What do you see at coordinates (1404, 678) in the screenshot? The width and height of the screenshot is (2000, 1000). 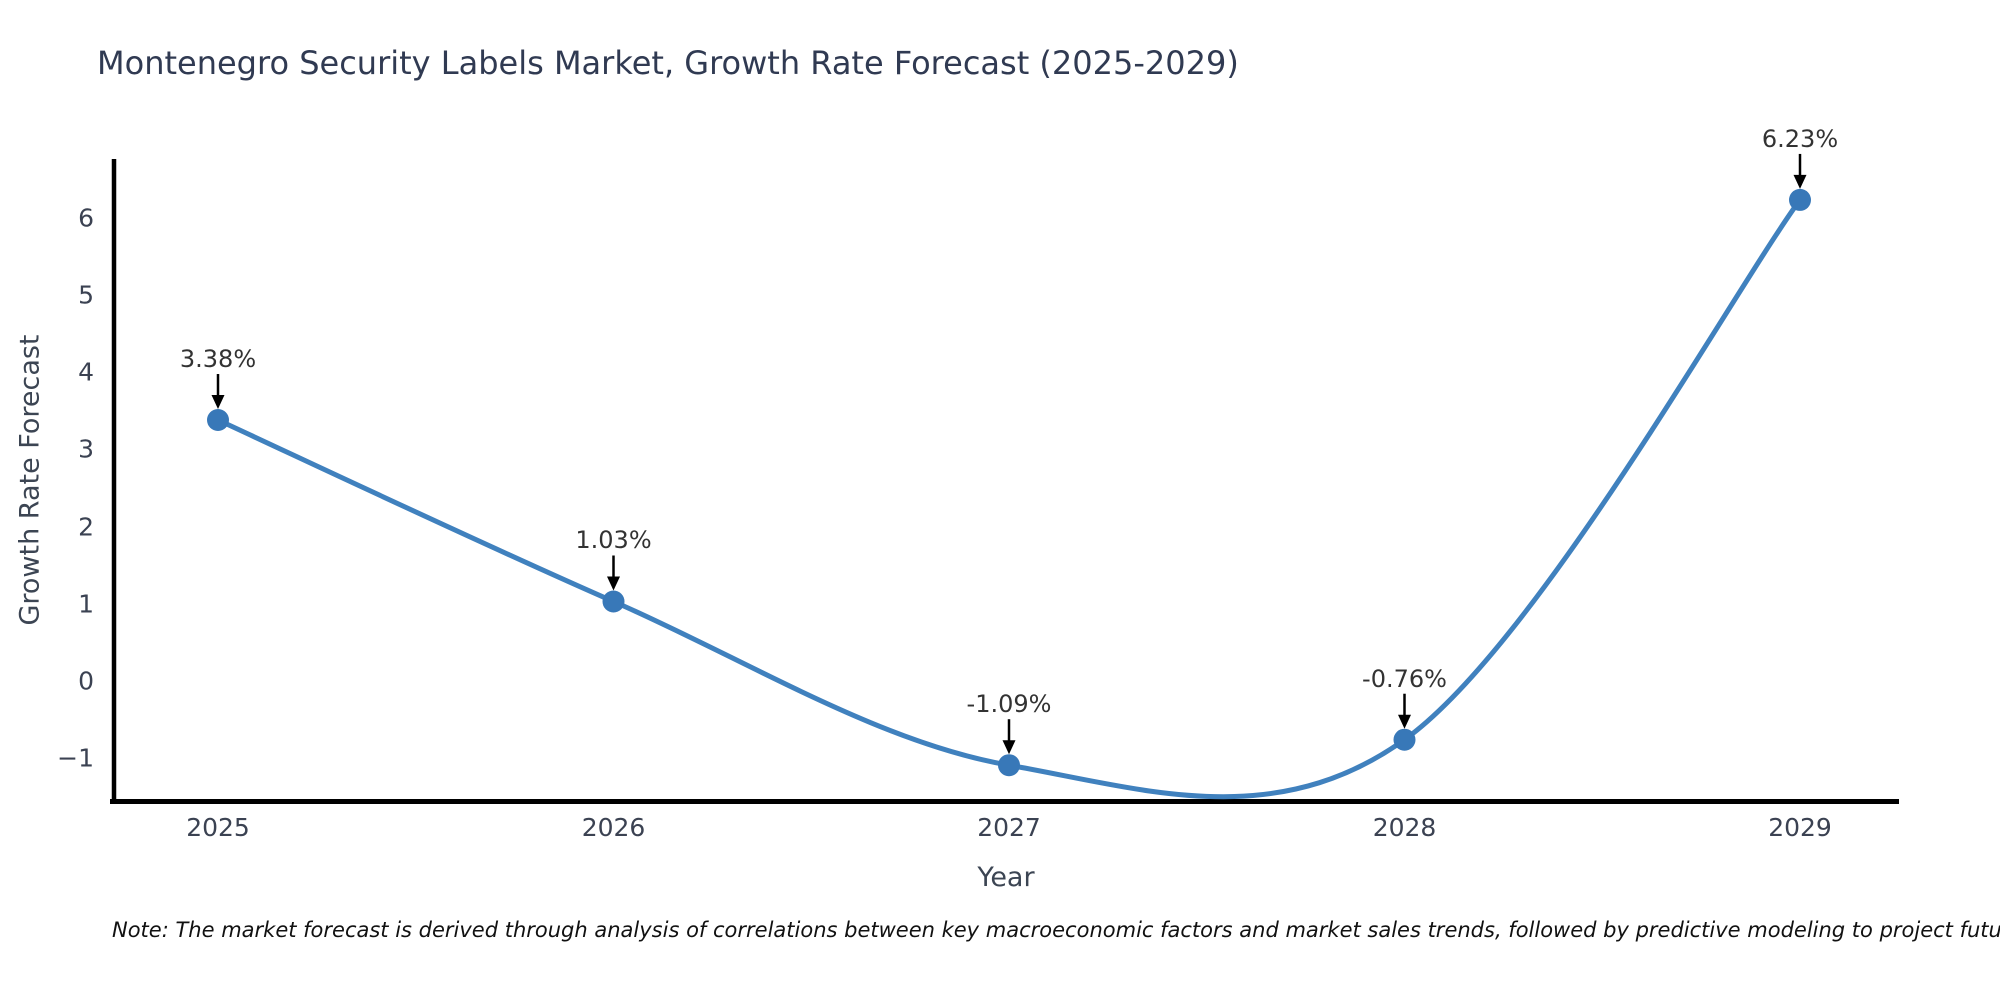 I see `point-value-label: -0.76%` at bounding box center [1404, 678].